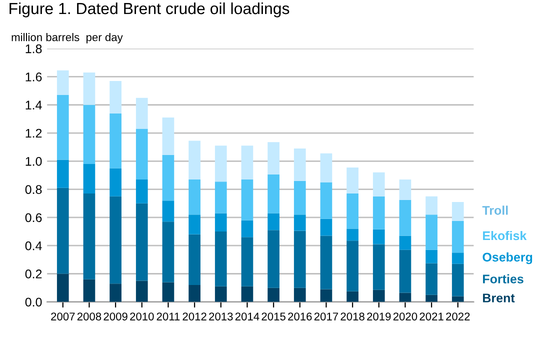 This screenshot has height=347, width=554. I want to click on x-tick-label: 2011, so click(168, 316).